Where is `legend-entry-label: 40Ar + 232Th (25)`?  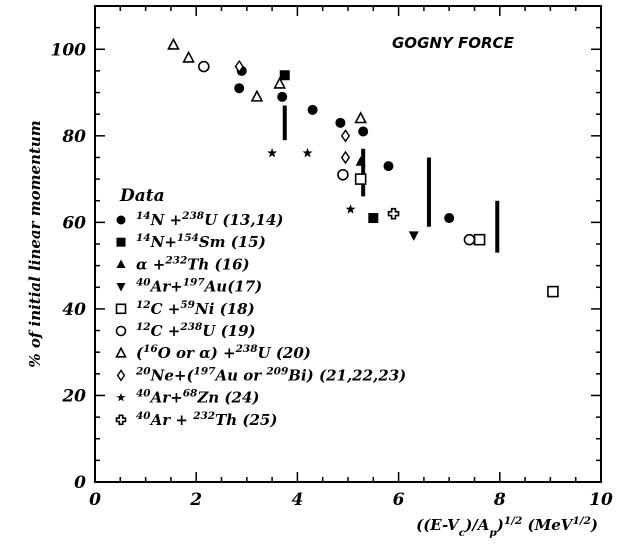 legend-entry-label: 40Ar + 232Th (25) is located at coordinates (206, 419).